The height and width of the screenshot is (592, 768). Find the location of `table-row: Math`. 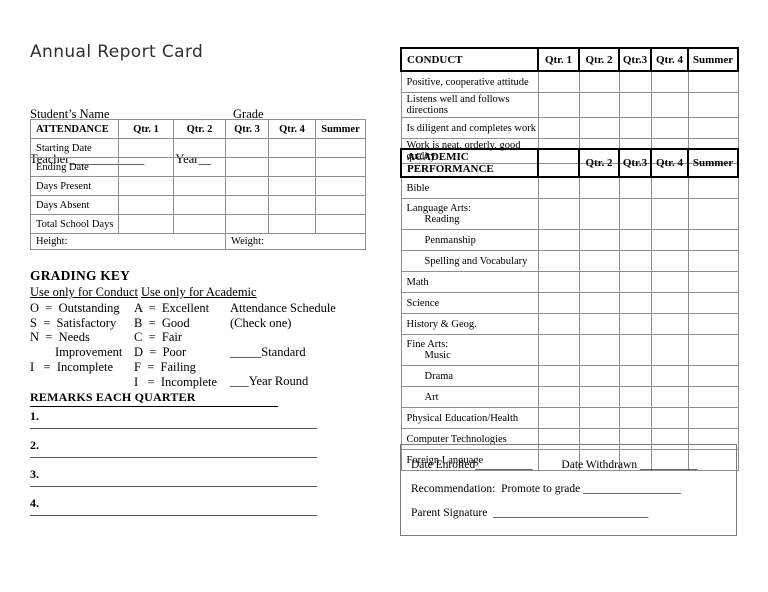

table-row: Math is located at coordinates (569, 282).